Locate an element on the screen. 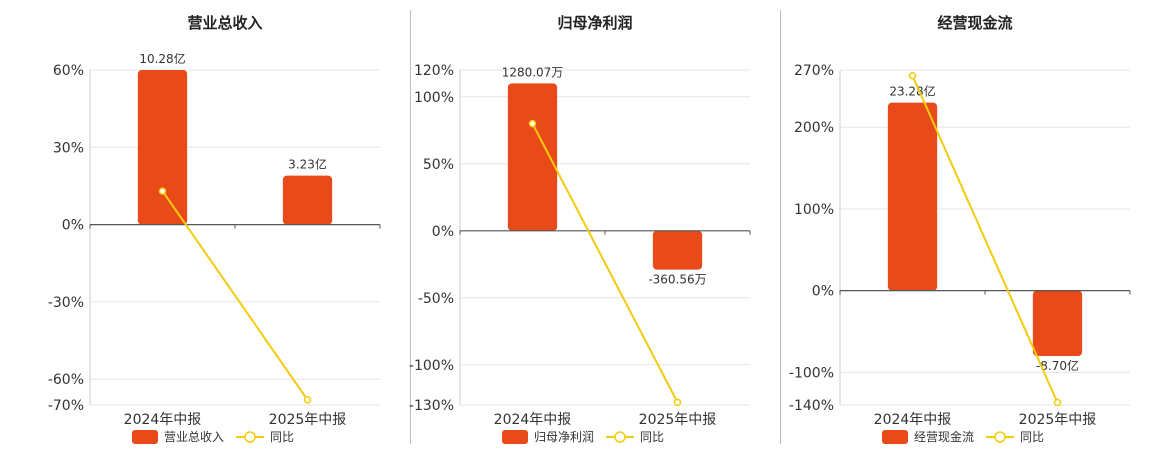 This screenshot has width=1160, height=454. y-tick-label: 120% is located at coordinates (434, 71).